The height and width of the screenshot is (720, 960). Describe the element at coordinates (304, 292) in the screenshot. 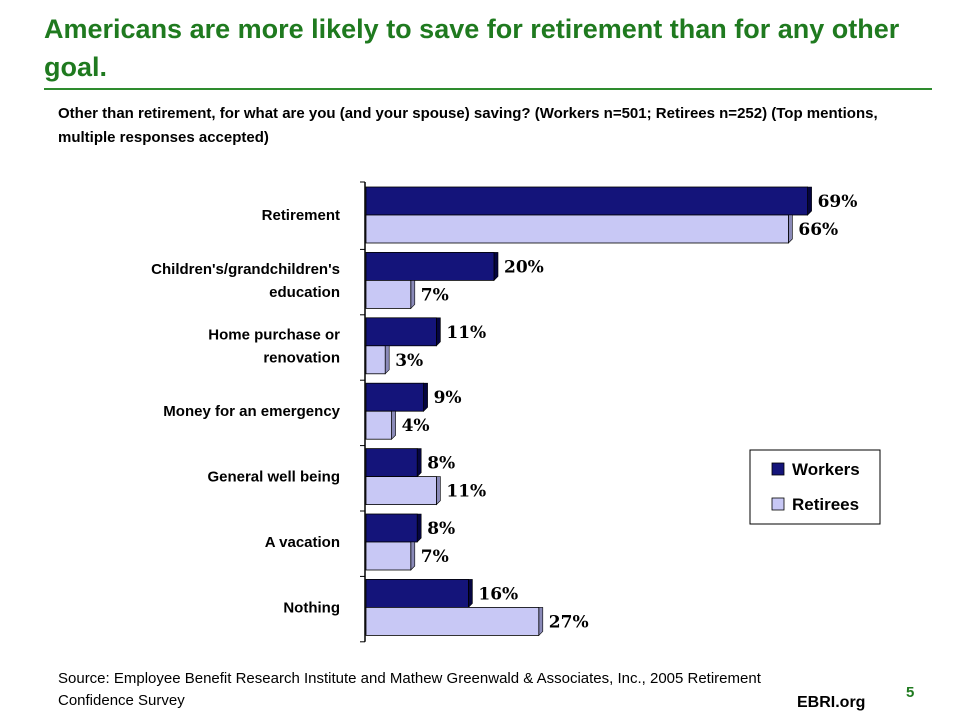

I see `category-label: education` at that location.